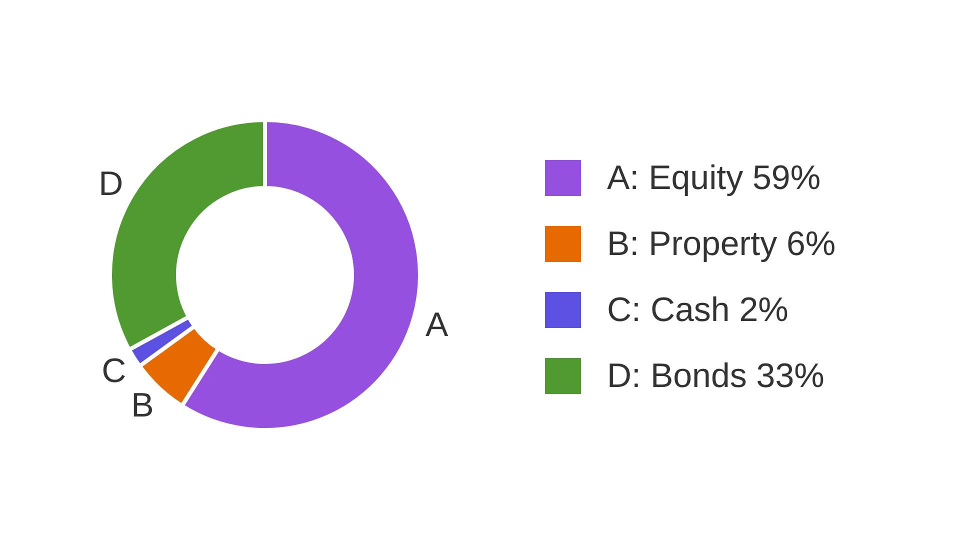  Describe the element at coordinates (697, 310) in the screenshot. I see `legend-label: C: Cash 2%` at that location.